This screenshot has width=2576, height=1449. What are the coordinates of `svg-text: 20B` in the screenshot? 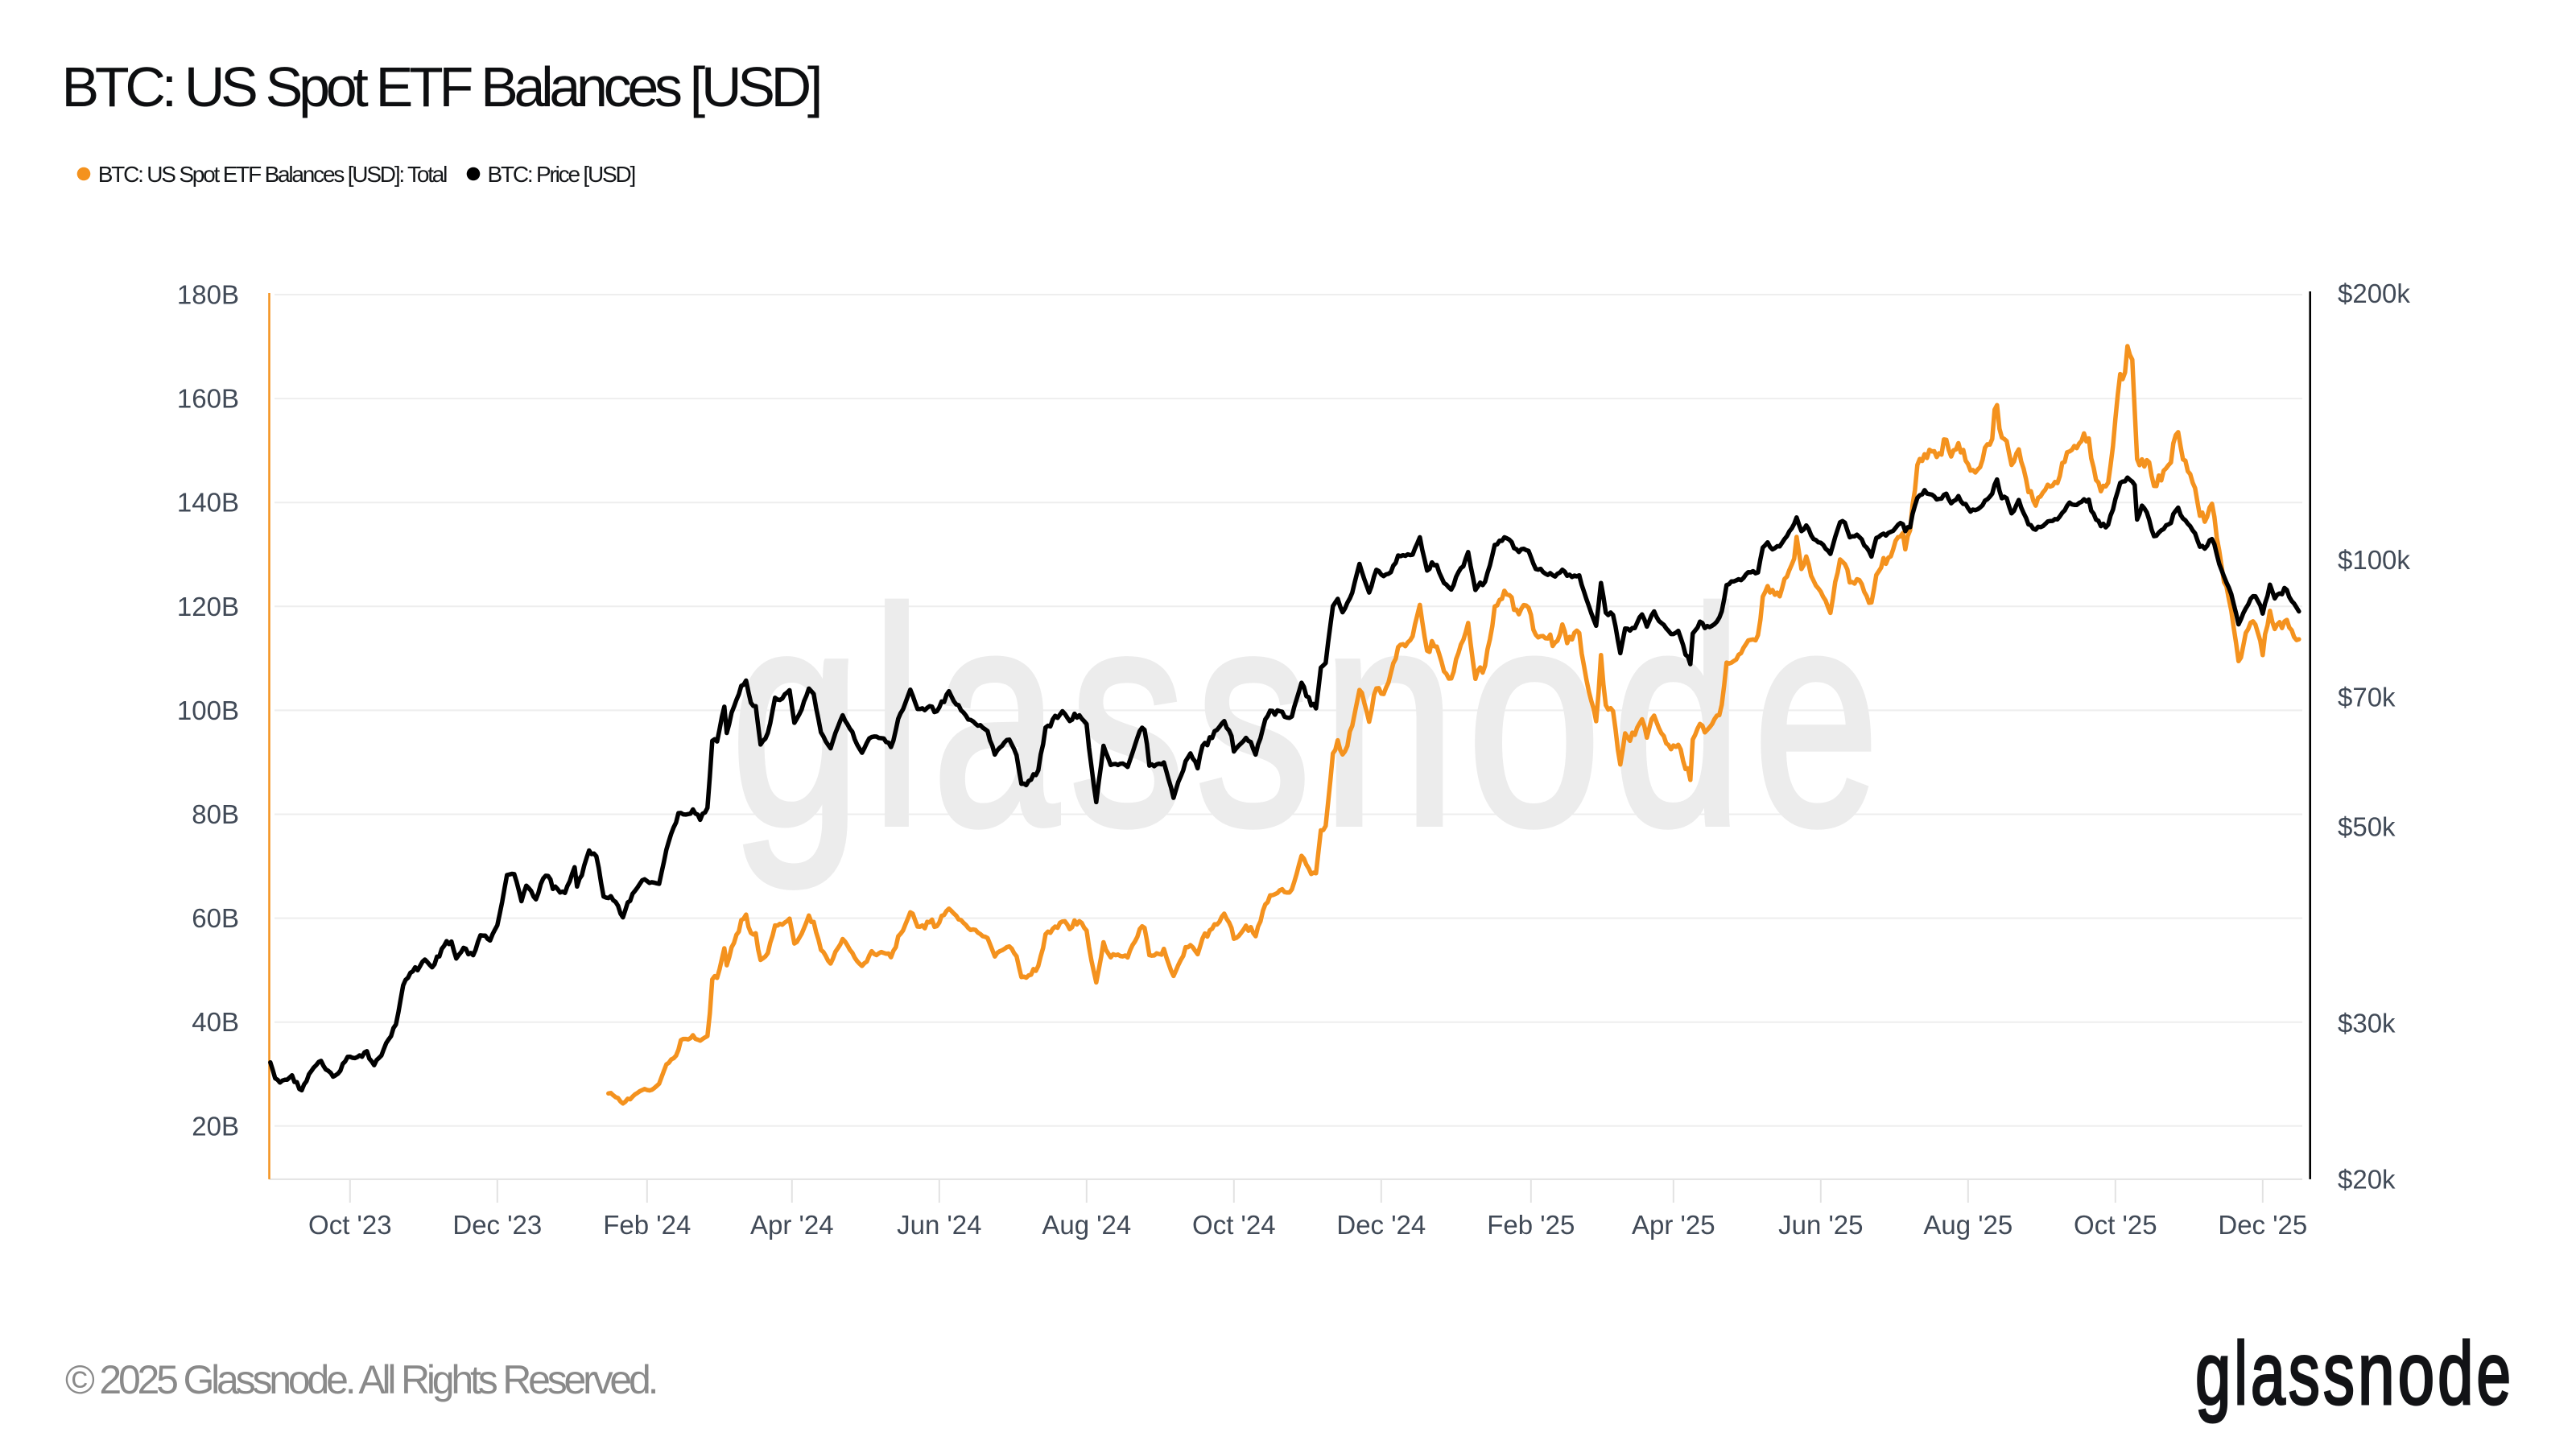 It's located at (215, 1126).